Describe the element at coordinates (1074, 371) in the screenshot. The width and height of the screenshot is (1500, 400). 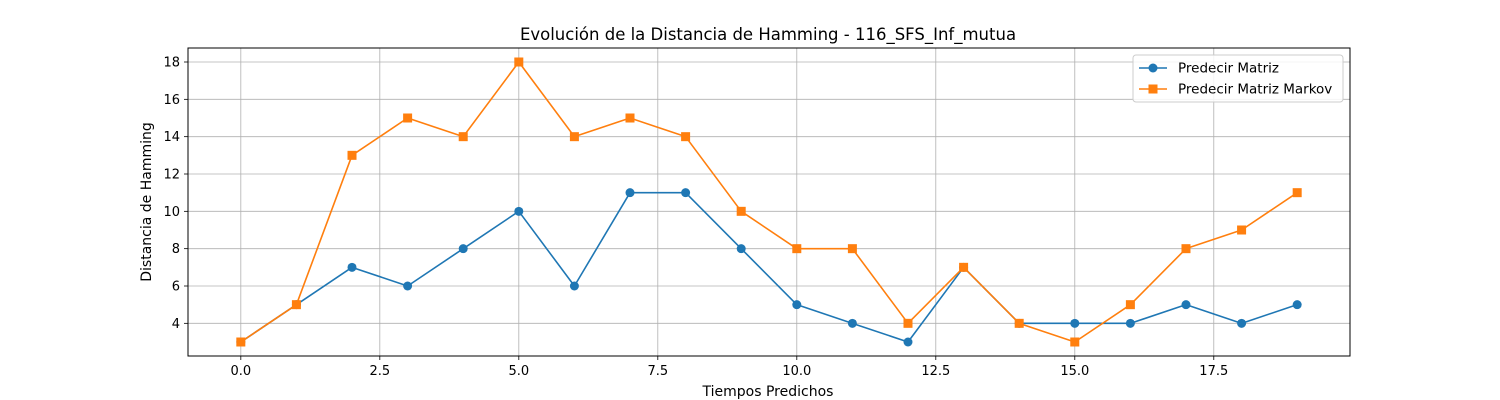
I see `x-tick-label: 15.0` at that location.